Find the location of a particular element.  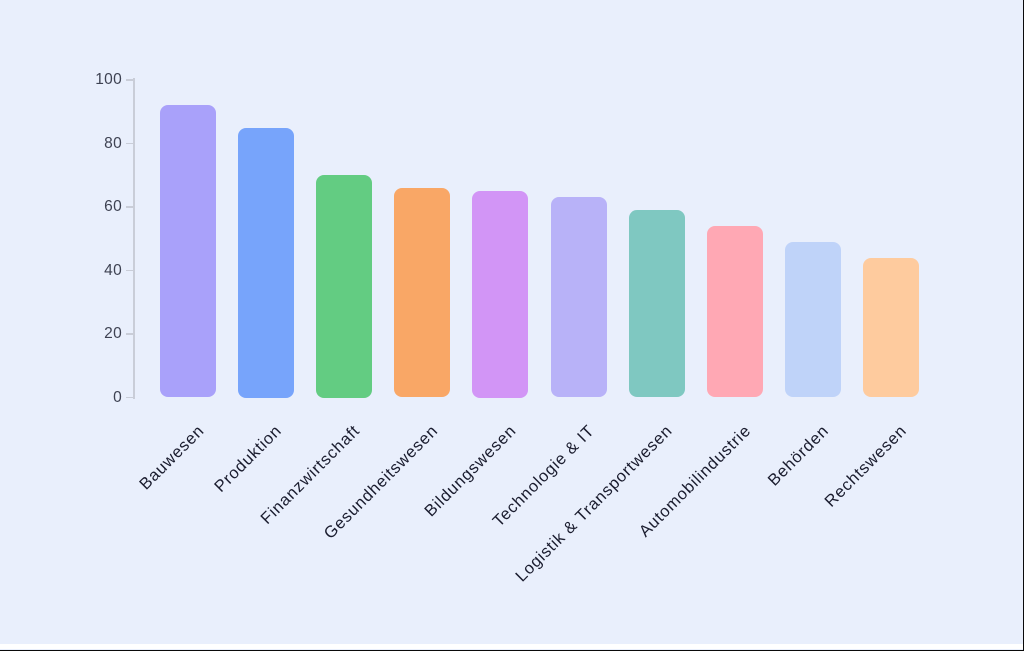

bar-gesundheitswesen is located at coordinates (422, 292).